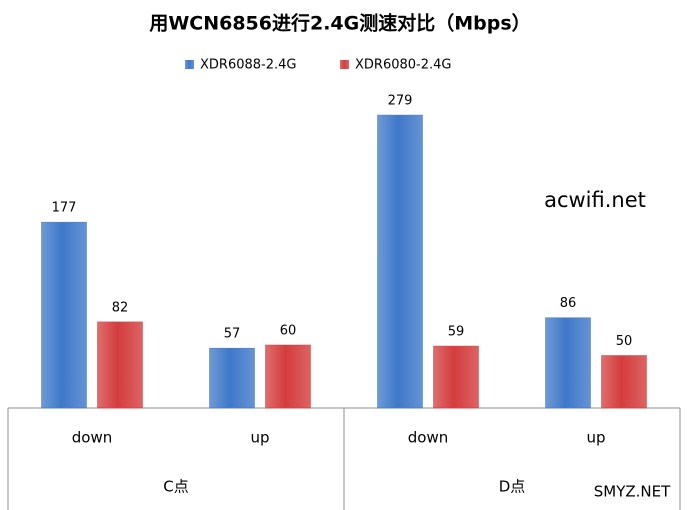 Image resolution: width=687 pixels, height=510 pixels. Describe the element at coordinates (64, 208) in the screenshot. I see `data-label: 177` at that location.